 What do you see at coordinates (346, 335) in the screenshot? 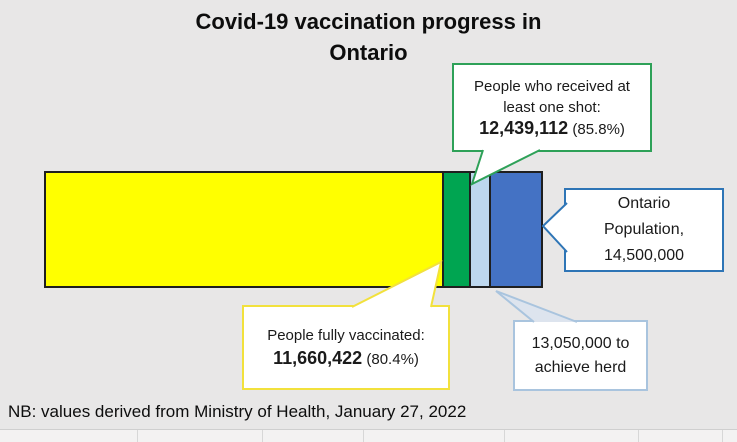
I see `callout-fully-vaccinated-line1: People fully vaccinated:` at bounding box center [346, 335].